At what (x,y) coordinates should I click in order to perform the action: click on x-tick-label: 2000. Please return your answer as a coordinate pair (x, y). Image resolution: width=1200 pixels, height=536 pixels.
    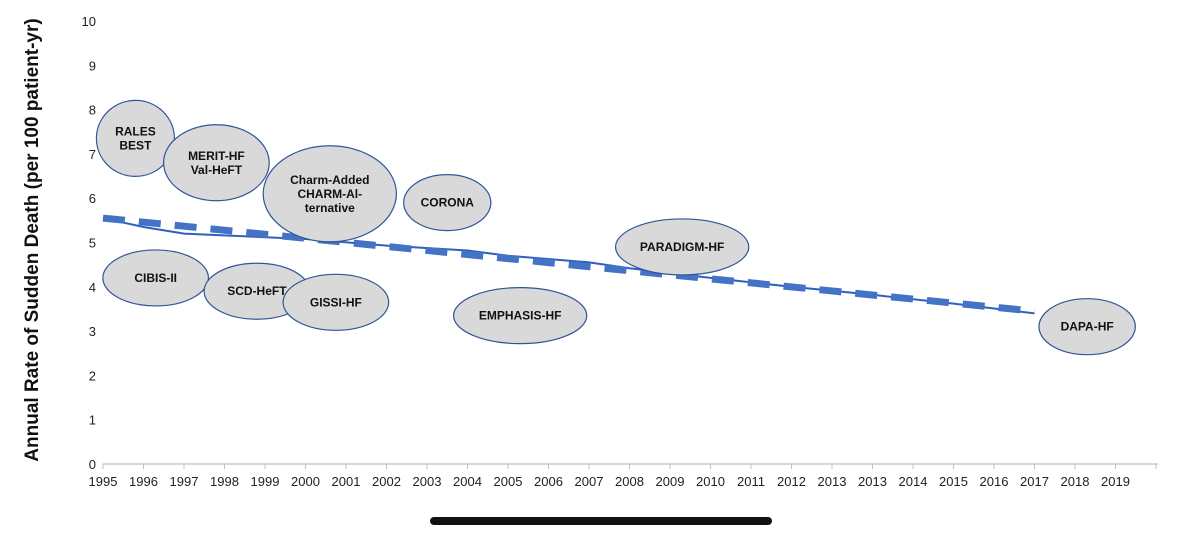
    Looking at the image, I should click on (305, 481).